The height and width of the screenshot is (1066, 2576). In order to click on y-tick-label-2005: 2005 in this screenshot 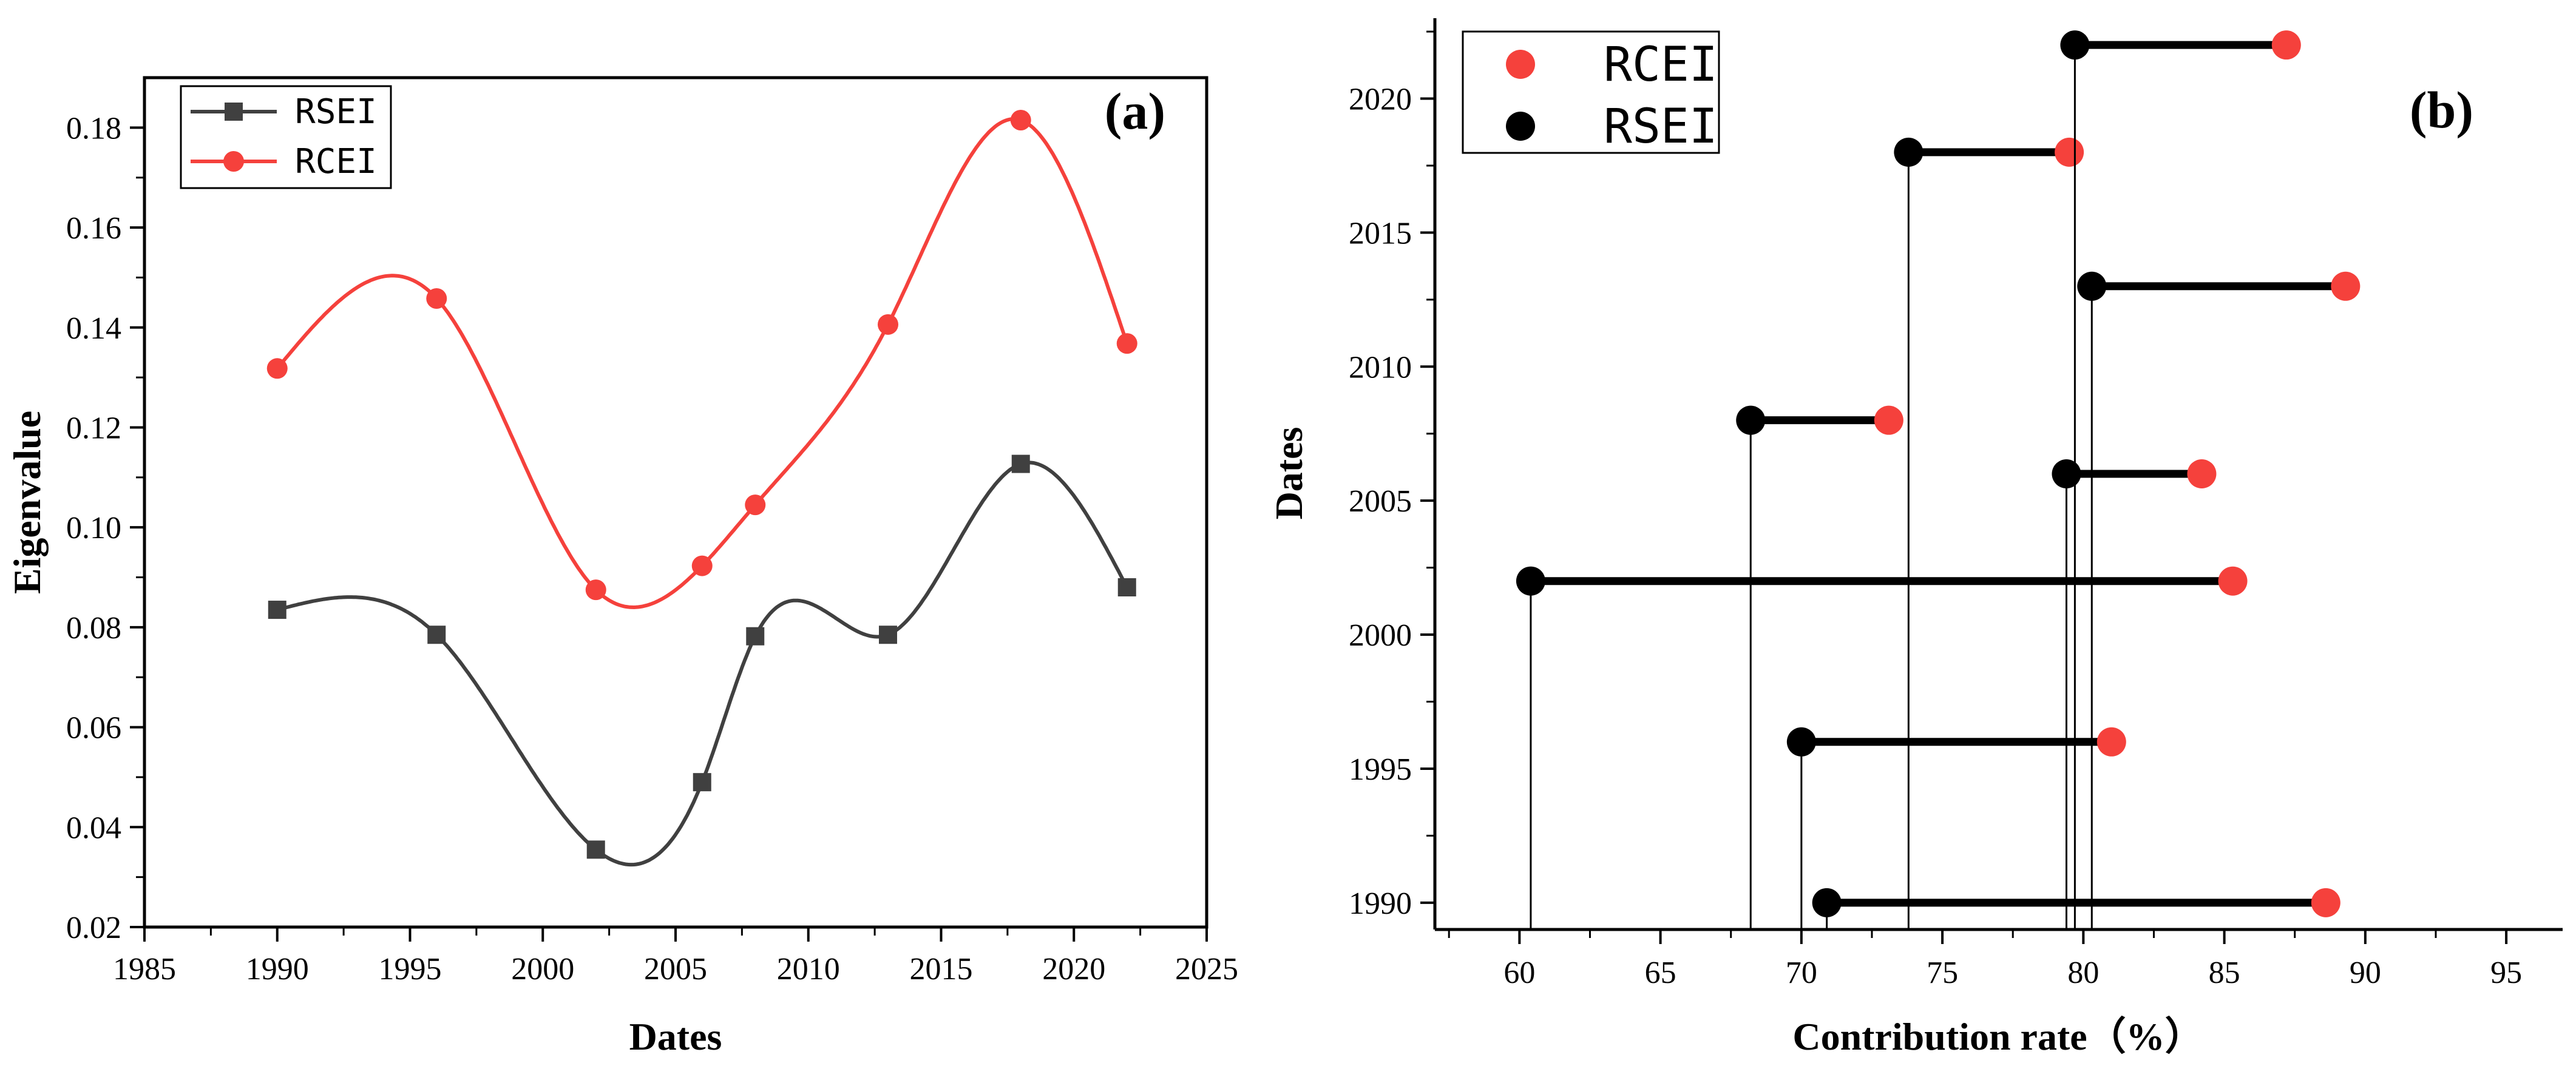, I will do `click(1380, 501)`.